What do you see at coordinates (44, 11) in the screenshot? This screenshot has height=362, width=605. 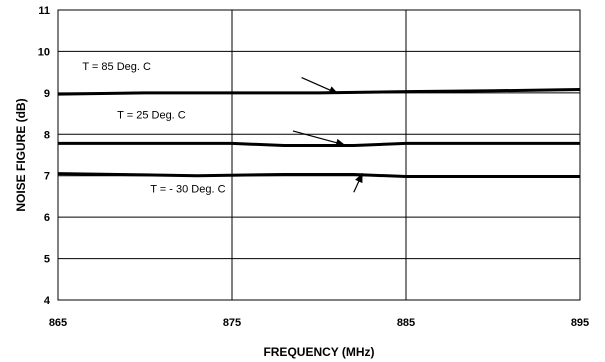 I see `y-tick-label: 11` at bounding box center [44, 11].